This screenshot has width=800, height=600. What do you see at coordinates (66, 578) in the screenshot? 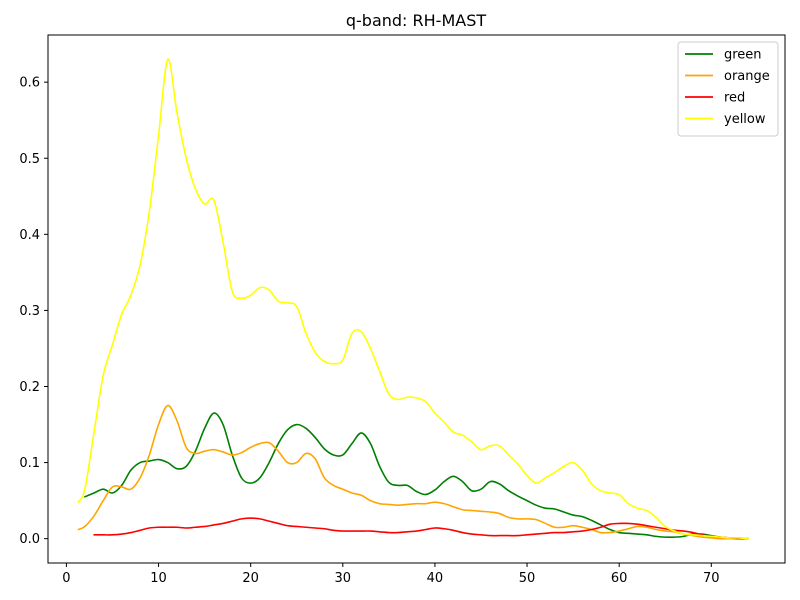
I see `x-tick-label: 0` at bounding box center [66, 578].